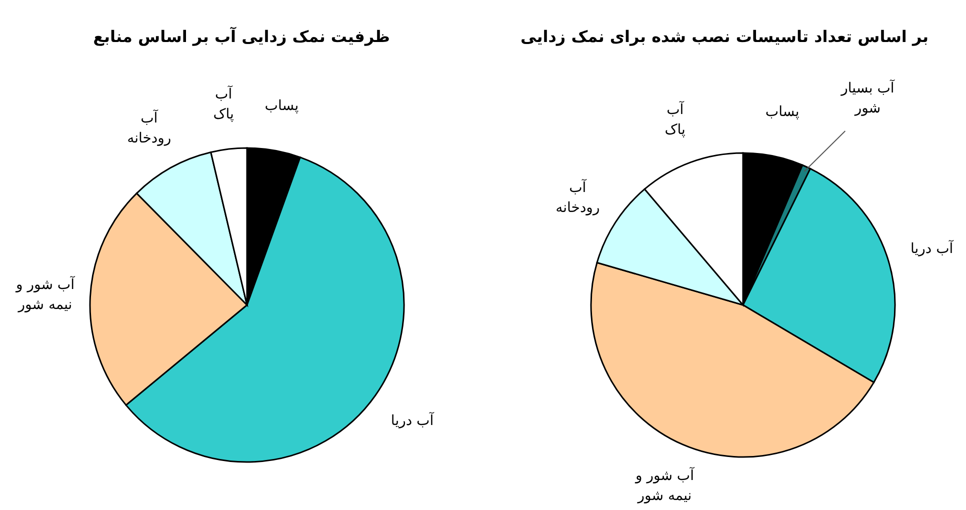  Describe the element at coordinates (725, 37) in the screenshot. I see `chart-title: بر اساس تعداد تاسیسات نصب شده برای نمک زدایی` at that location.